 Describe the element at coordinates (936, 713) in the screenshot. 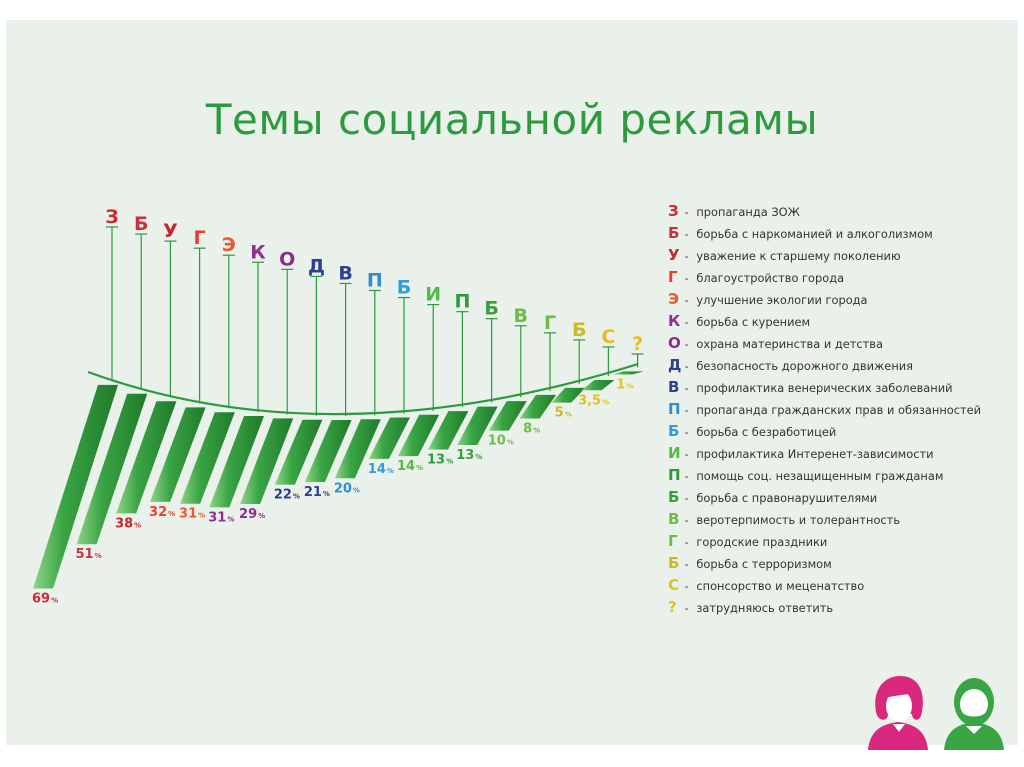

I see `people-illustration` at that location.